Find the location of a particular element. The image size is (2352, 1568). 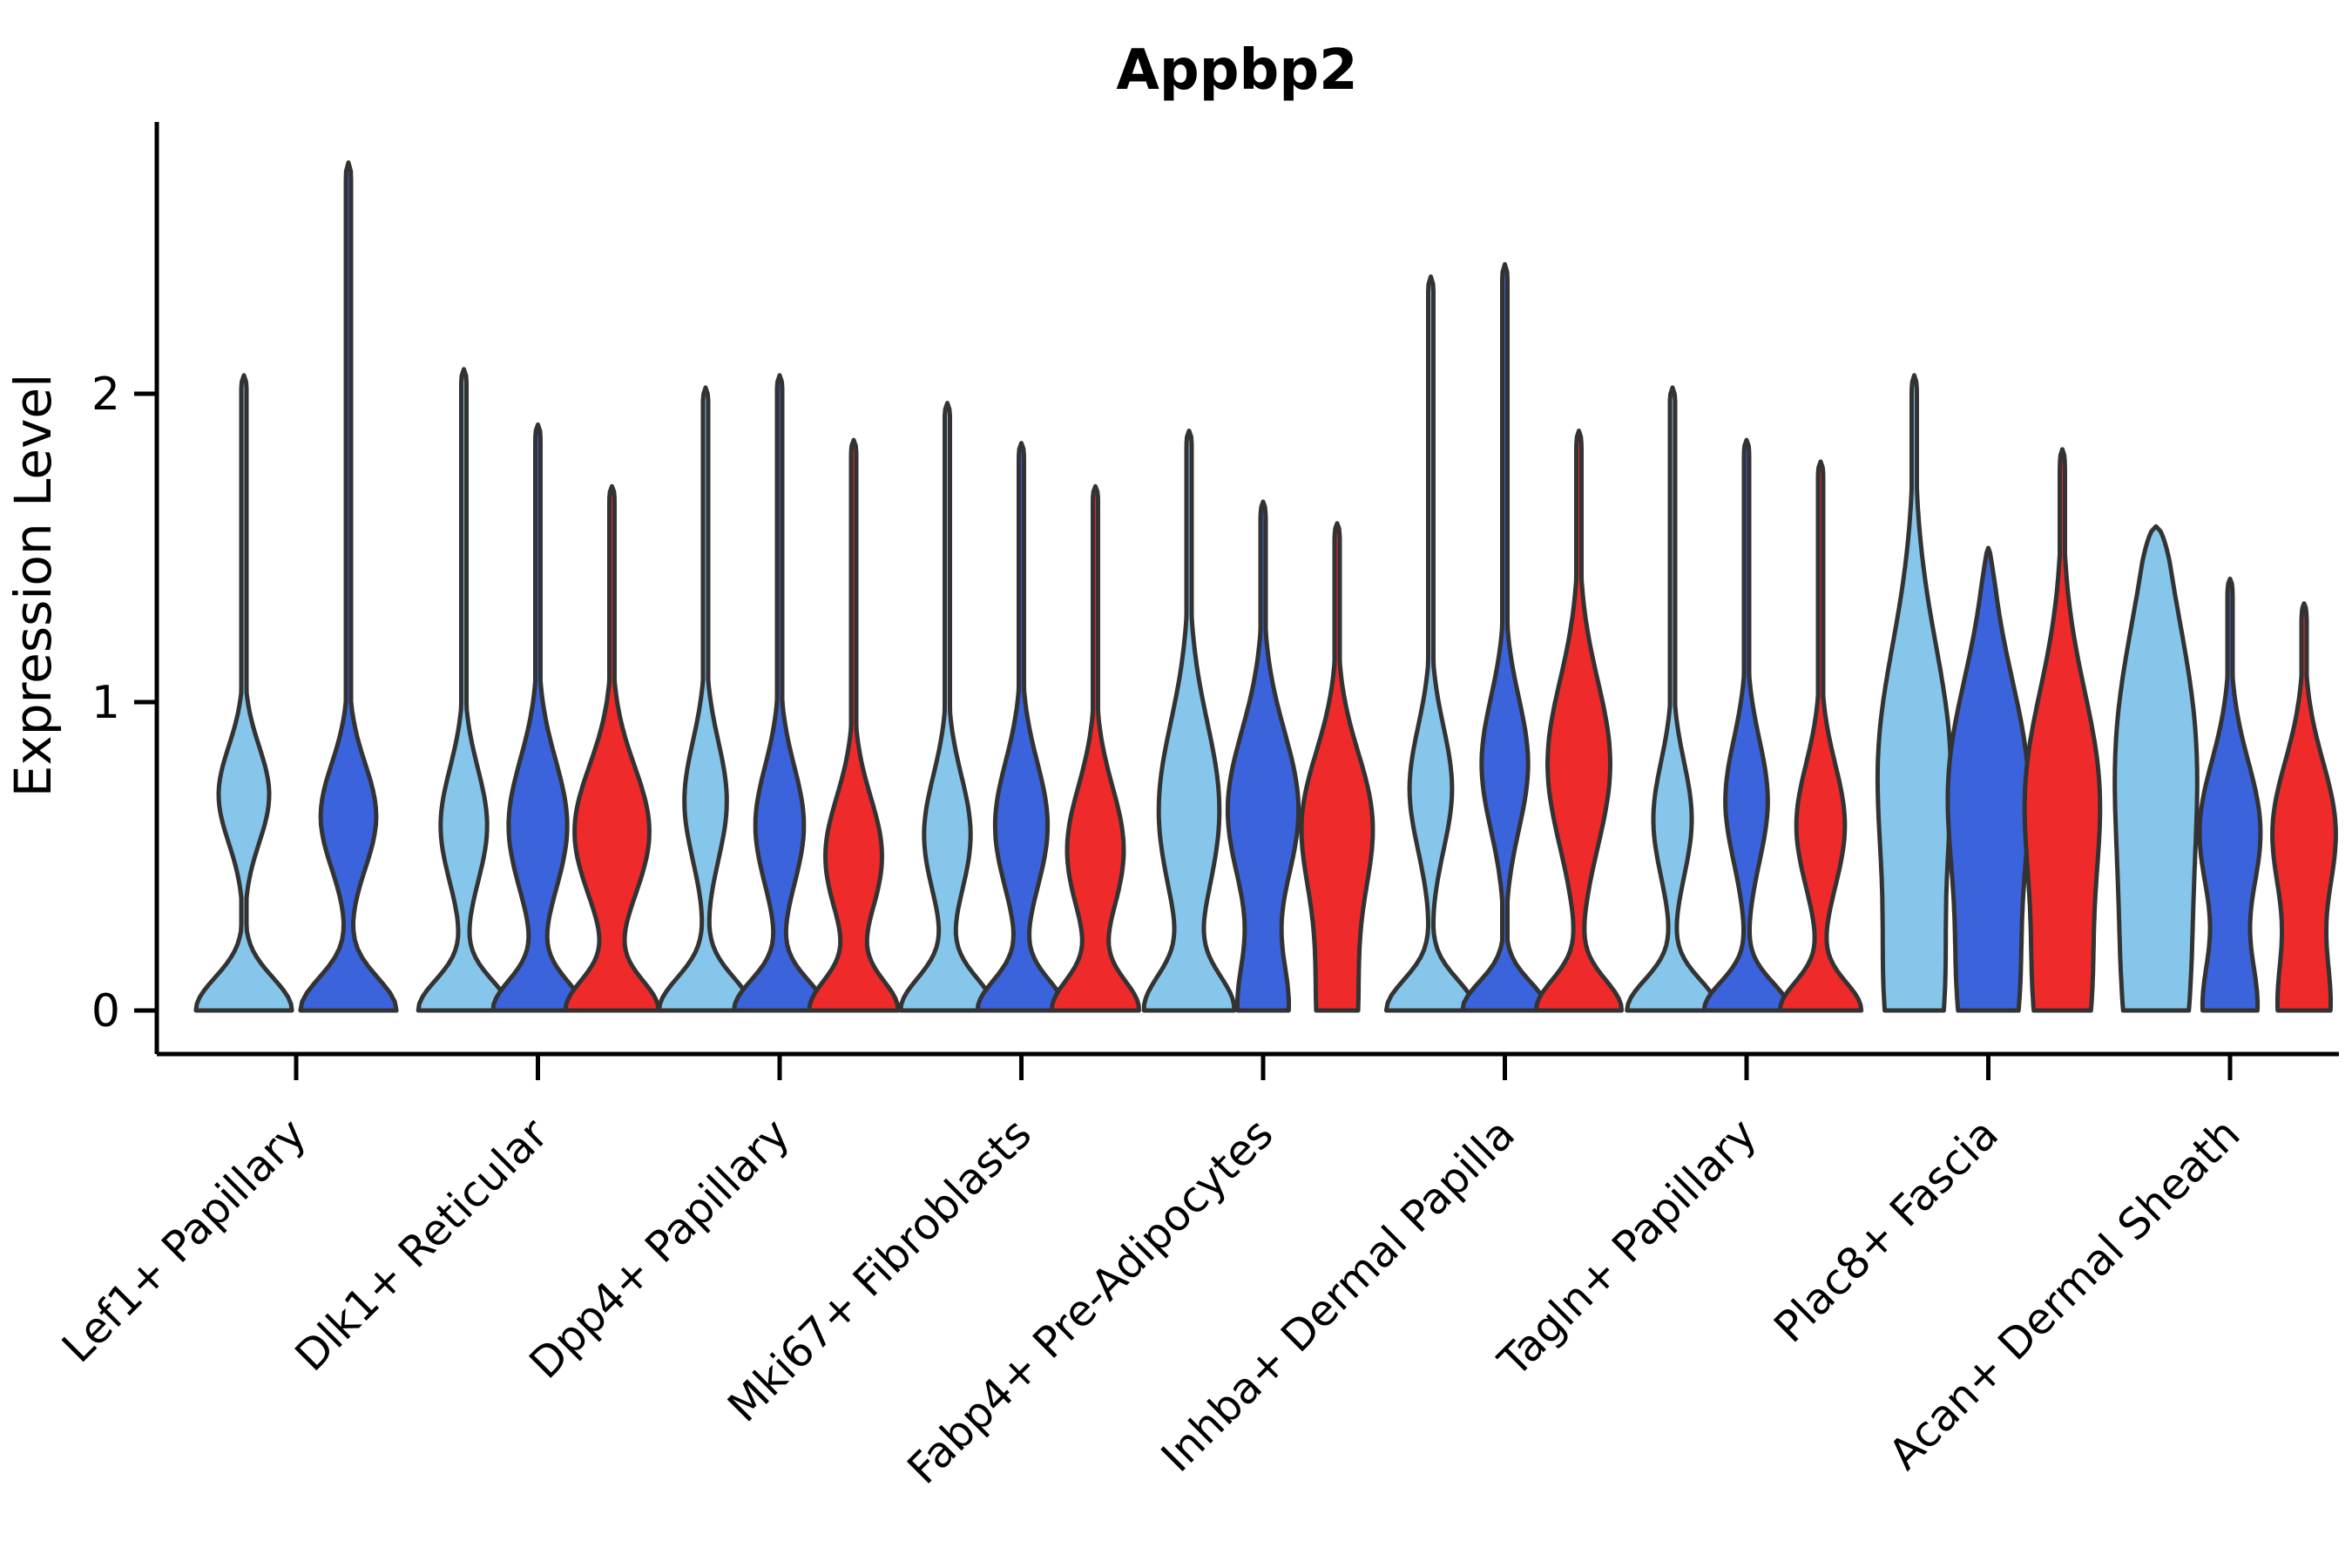

violin-lef1-papillary-split-light-blue is located at coordinates (243, 693).